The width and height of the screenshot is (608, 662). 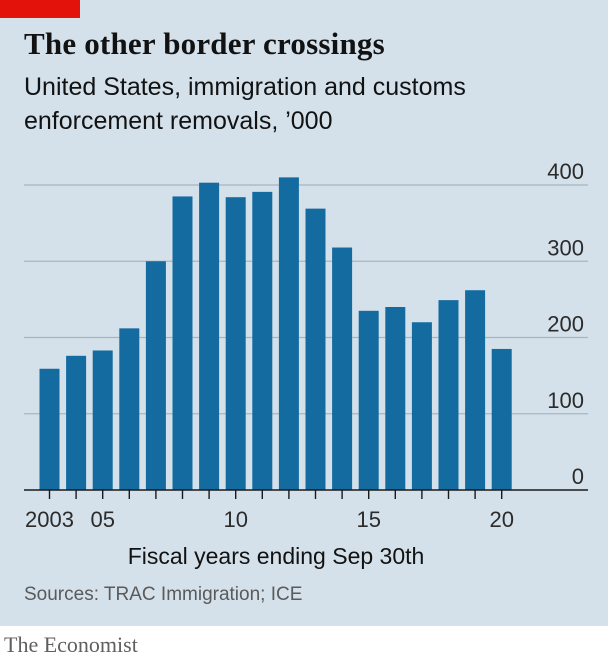 What do you see at coordinates (40, 9) in the screenshot?
I see `brand-red-tag` at bounding box center [40, 9].